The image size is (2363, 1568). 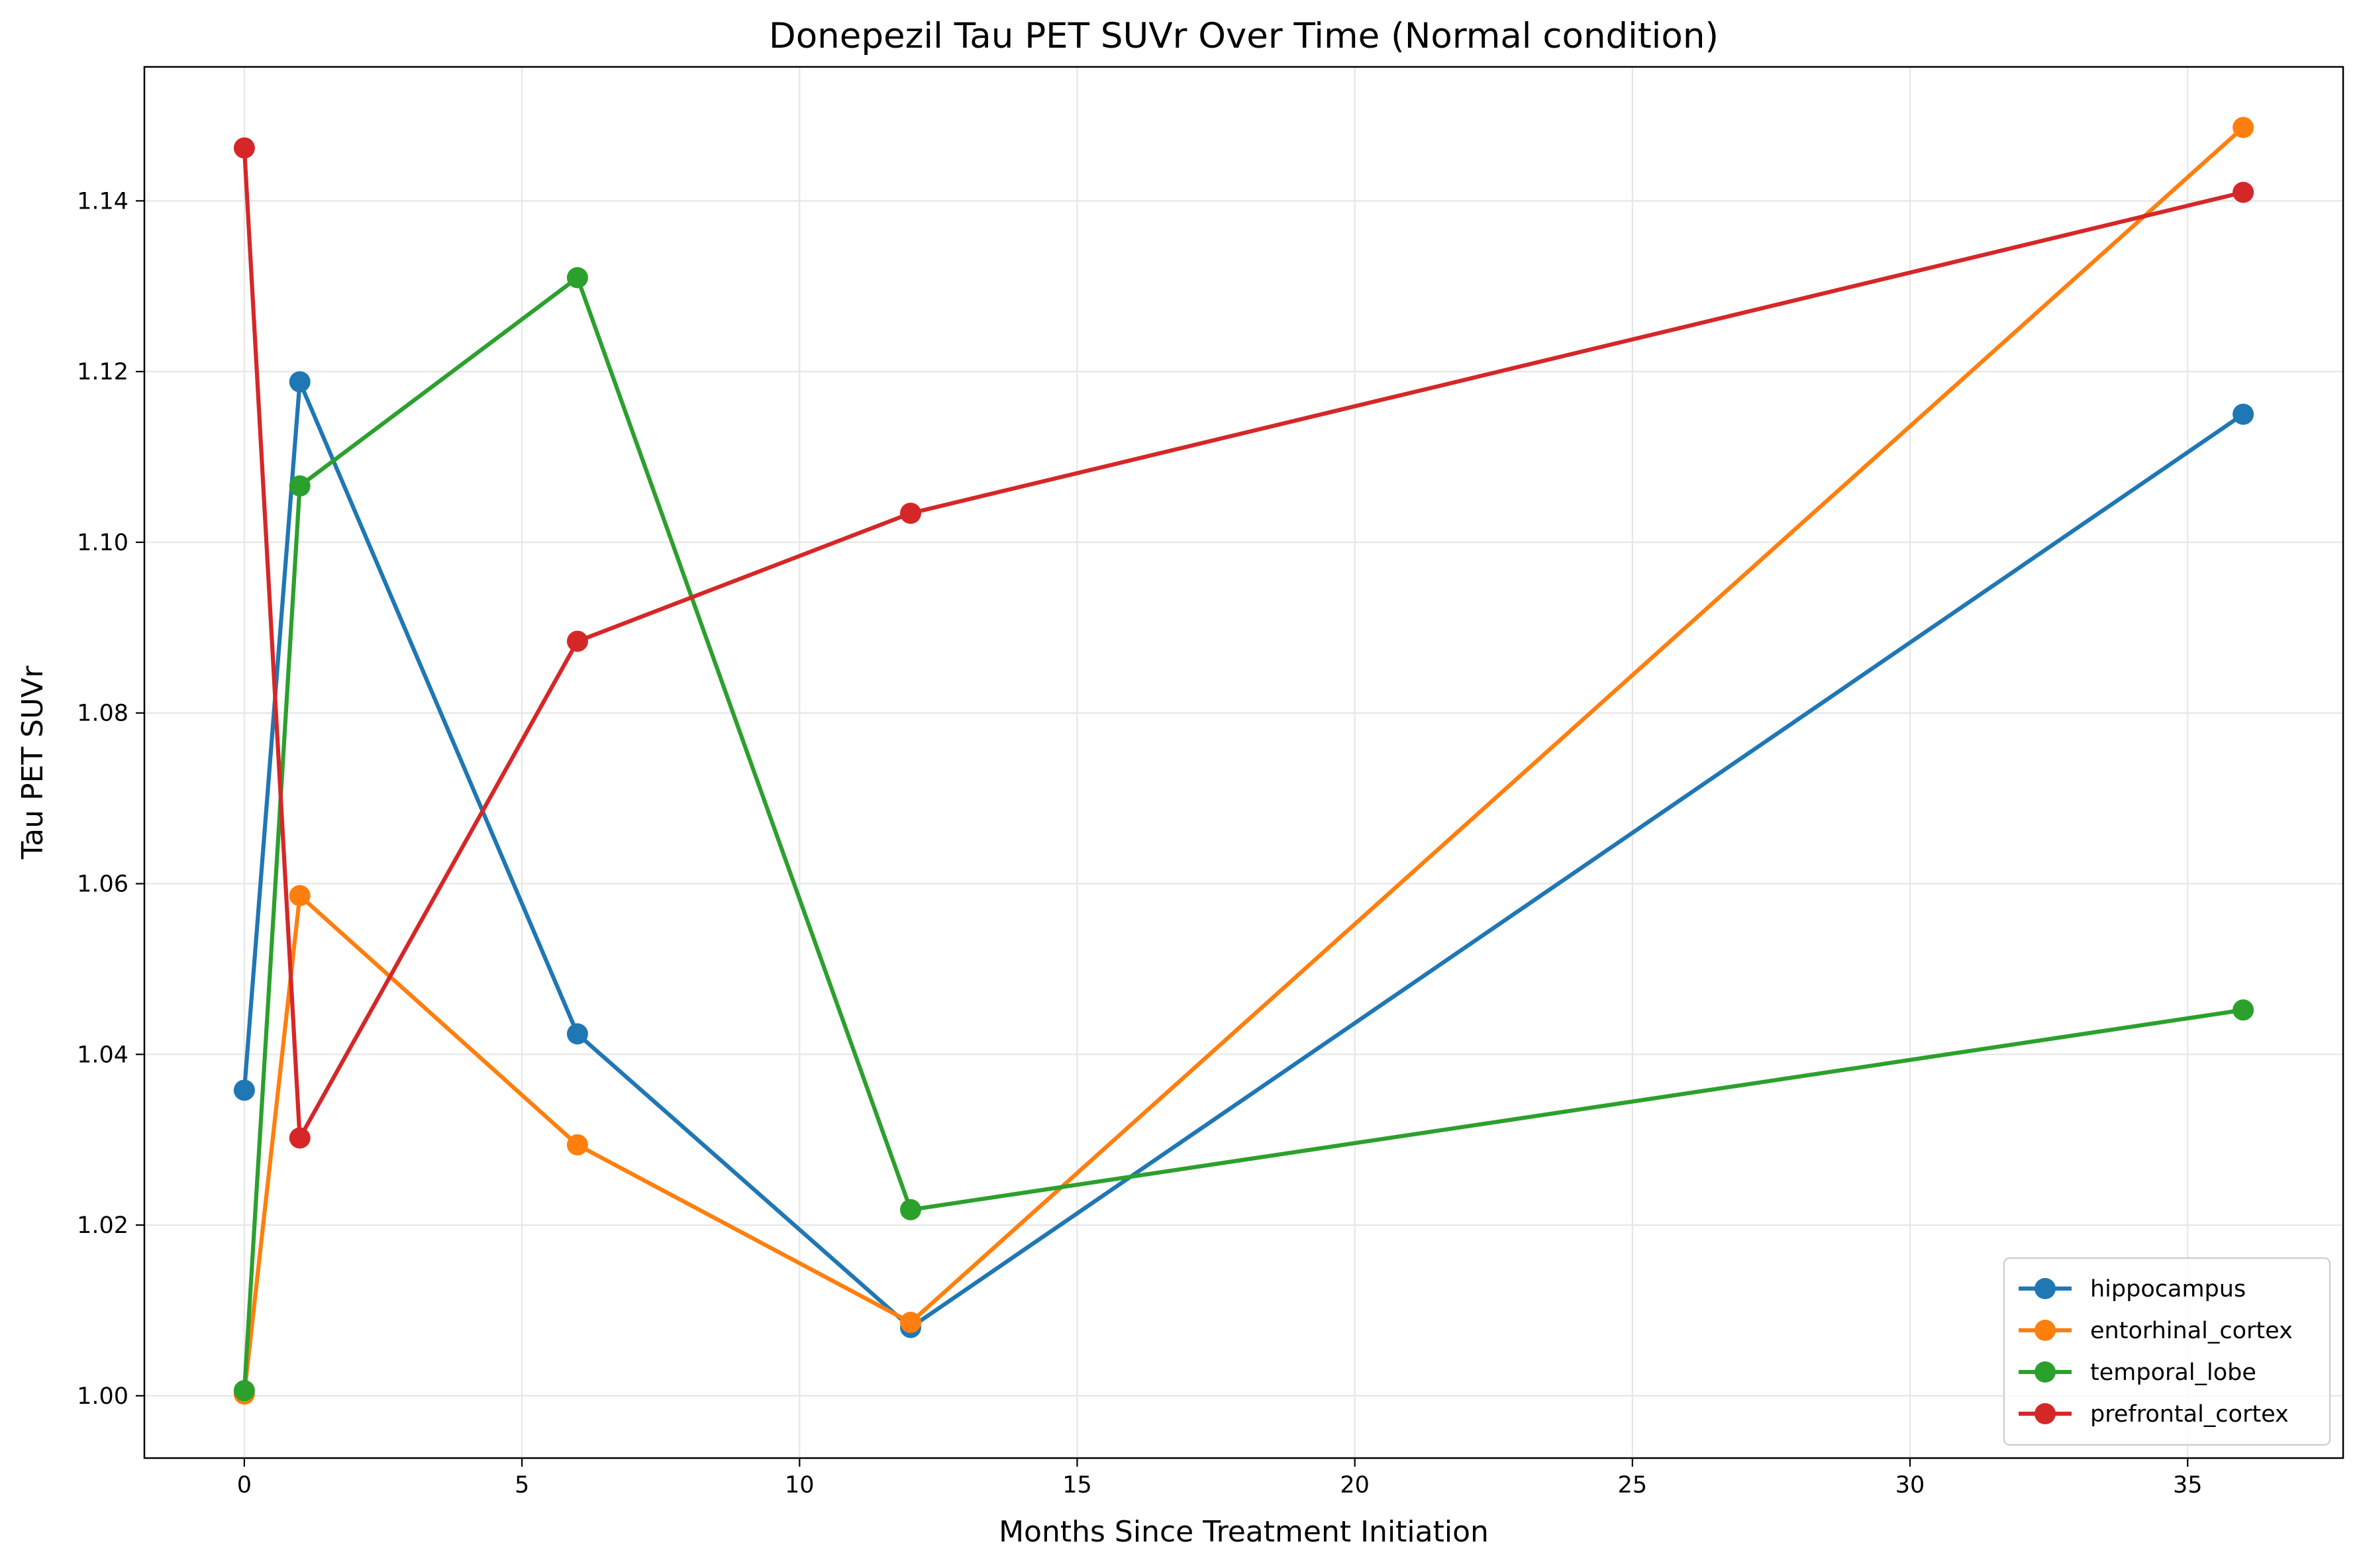 I want to click on legend-label: entorhinal_cortex, so click(x=2191, y=1331).